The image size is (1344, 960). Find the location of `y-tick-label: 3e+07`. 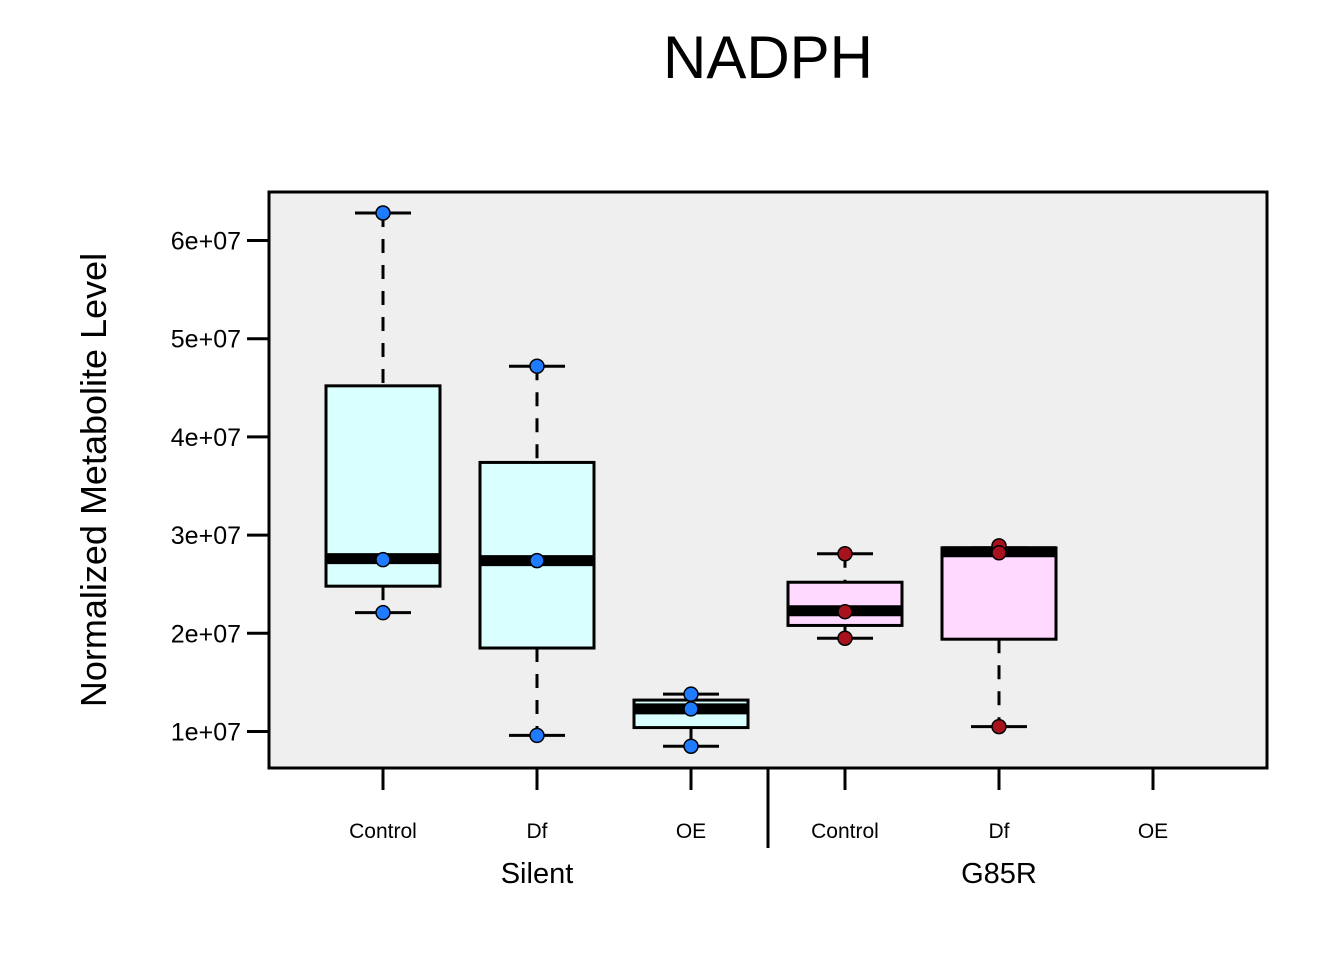

y-tick-label: 3e+07 is located at coordinates (206, 536).